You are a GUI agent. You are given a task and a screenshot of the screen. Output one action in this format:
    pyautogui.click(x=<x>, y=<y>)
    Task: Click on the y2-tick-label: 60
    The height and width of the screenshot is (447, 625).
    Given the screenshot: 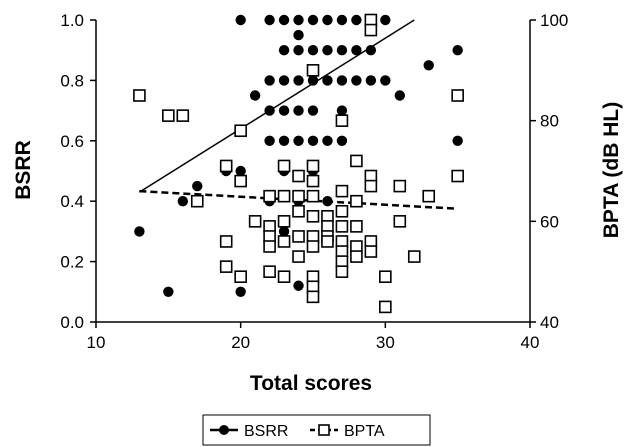 What is the action you would take?
    pyautogui.click(x=549, y=221)
    